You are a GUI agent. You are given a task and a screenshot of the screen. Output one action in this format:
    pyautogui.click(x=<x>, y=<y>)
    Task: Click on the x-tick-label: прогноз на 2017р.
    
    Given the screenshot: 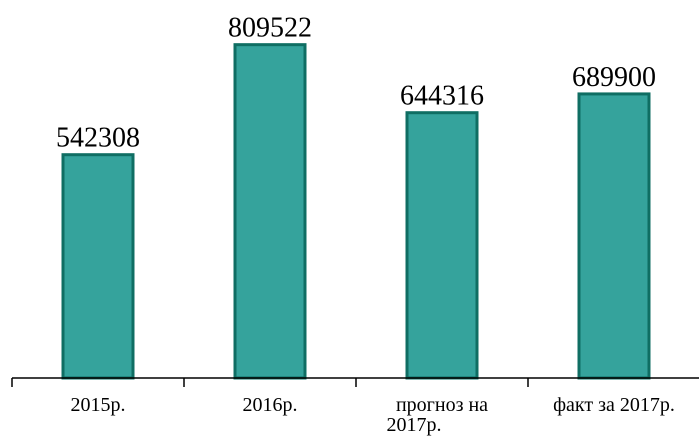 What is the action you would take?
    pyautogui.click(x=438, y=415)
    